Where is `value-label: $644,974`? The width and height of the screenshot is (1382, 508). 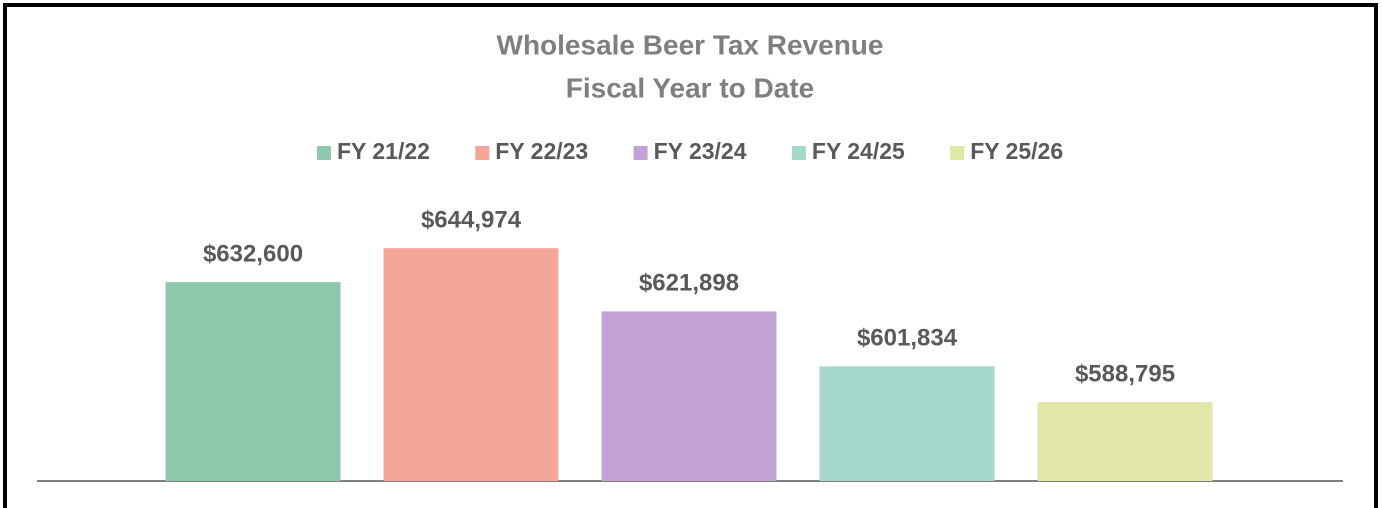 value-label: $644,974 is located at coordinates (471, 220).